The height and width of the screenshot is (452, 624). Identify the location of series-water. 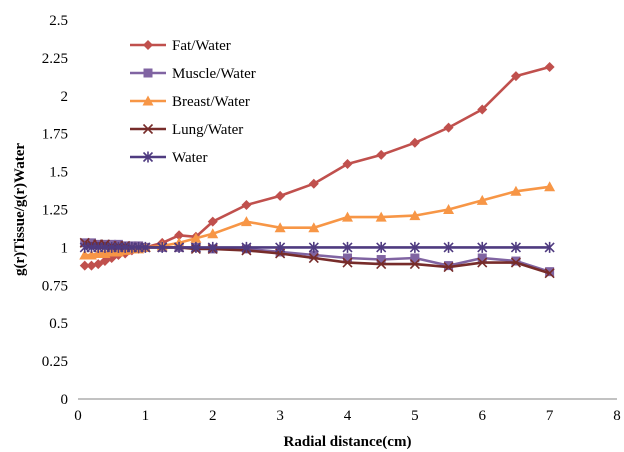
(317, 247).